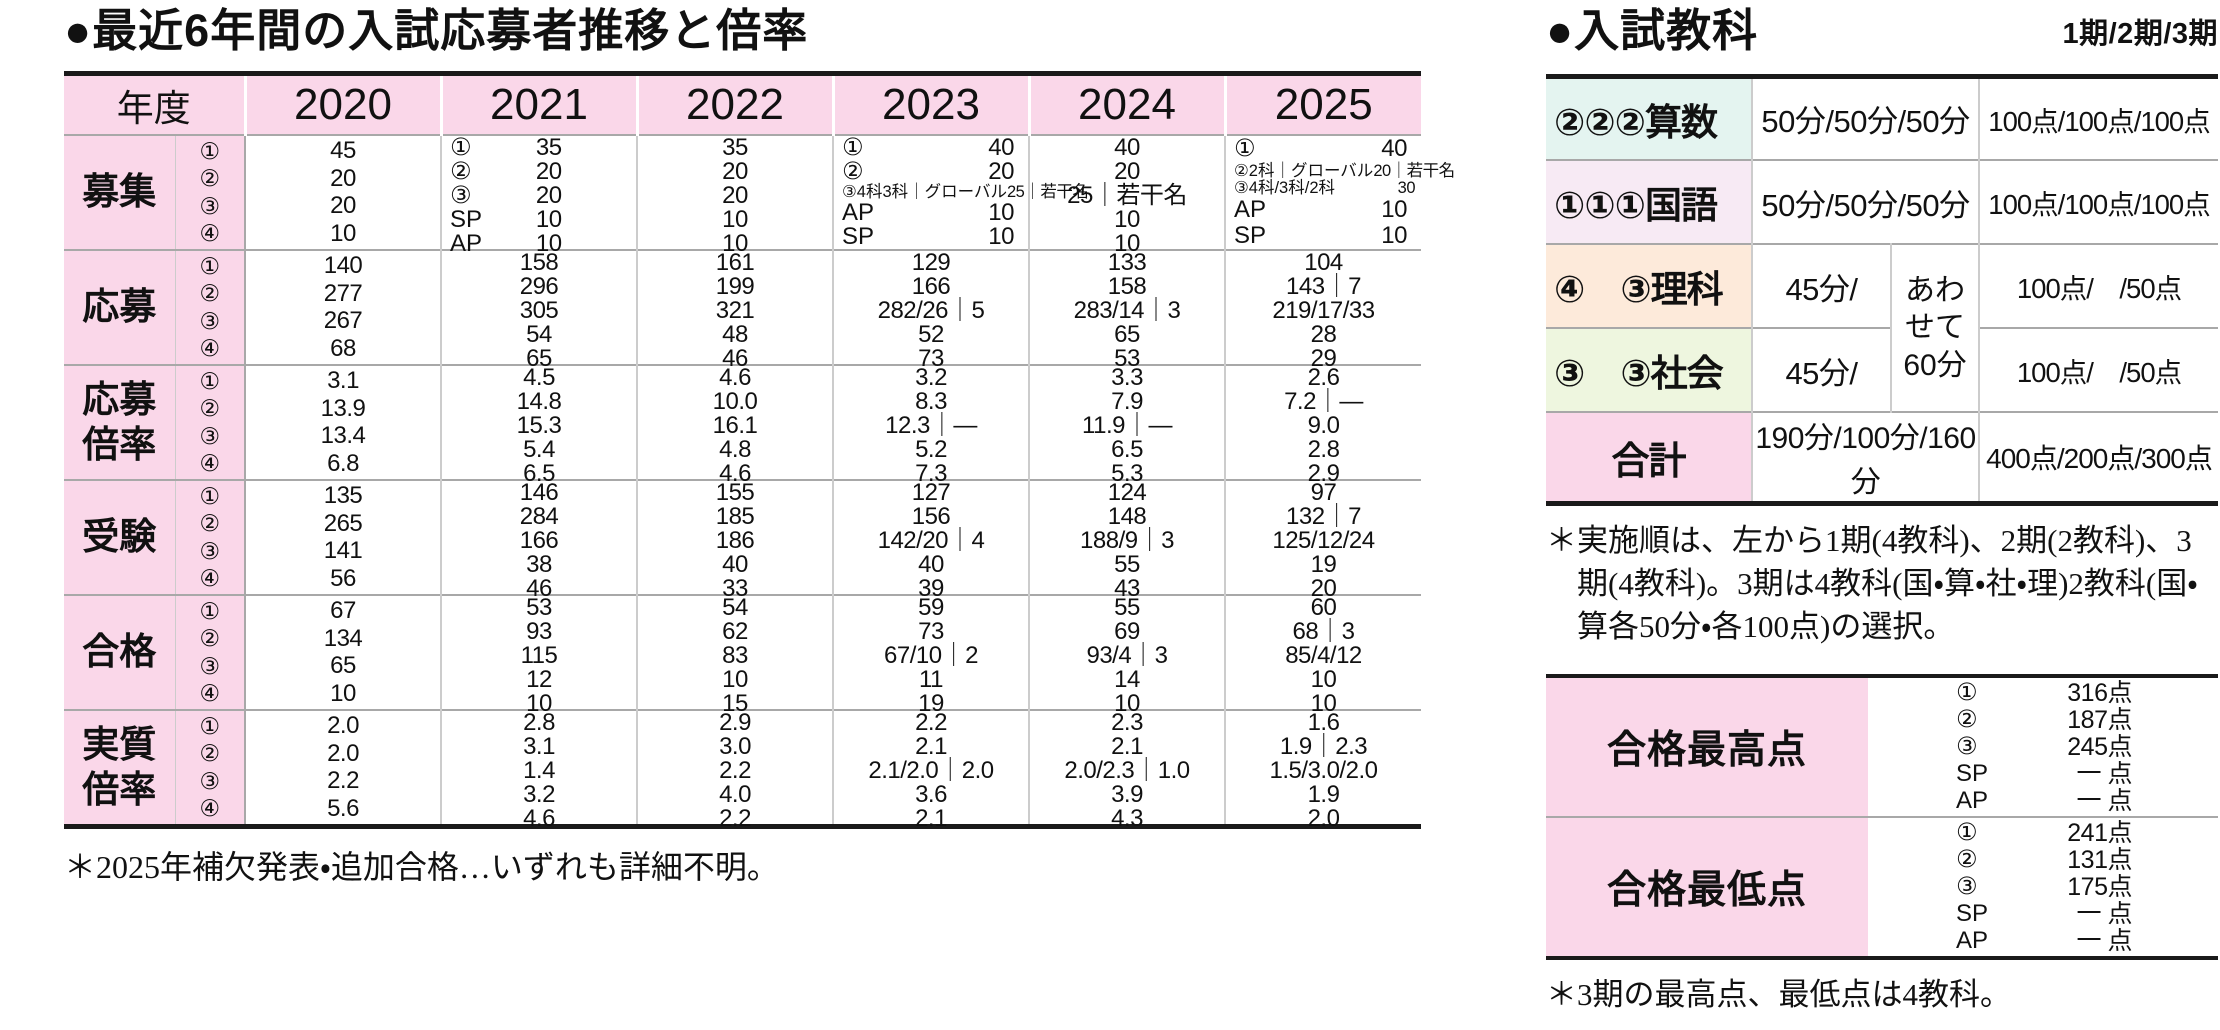 This screenshot has height=1030, width=2220. Describe the element at coordinates (735, 656) in the screenshot. I see `cell-lines: 54 62 83 10 15` at that location.